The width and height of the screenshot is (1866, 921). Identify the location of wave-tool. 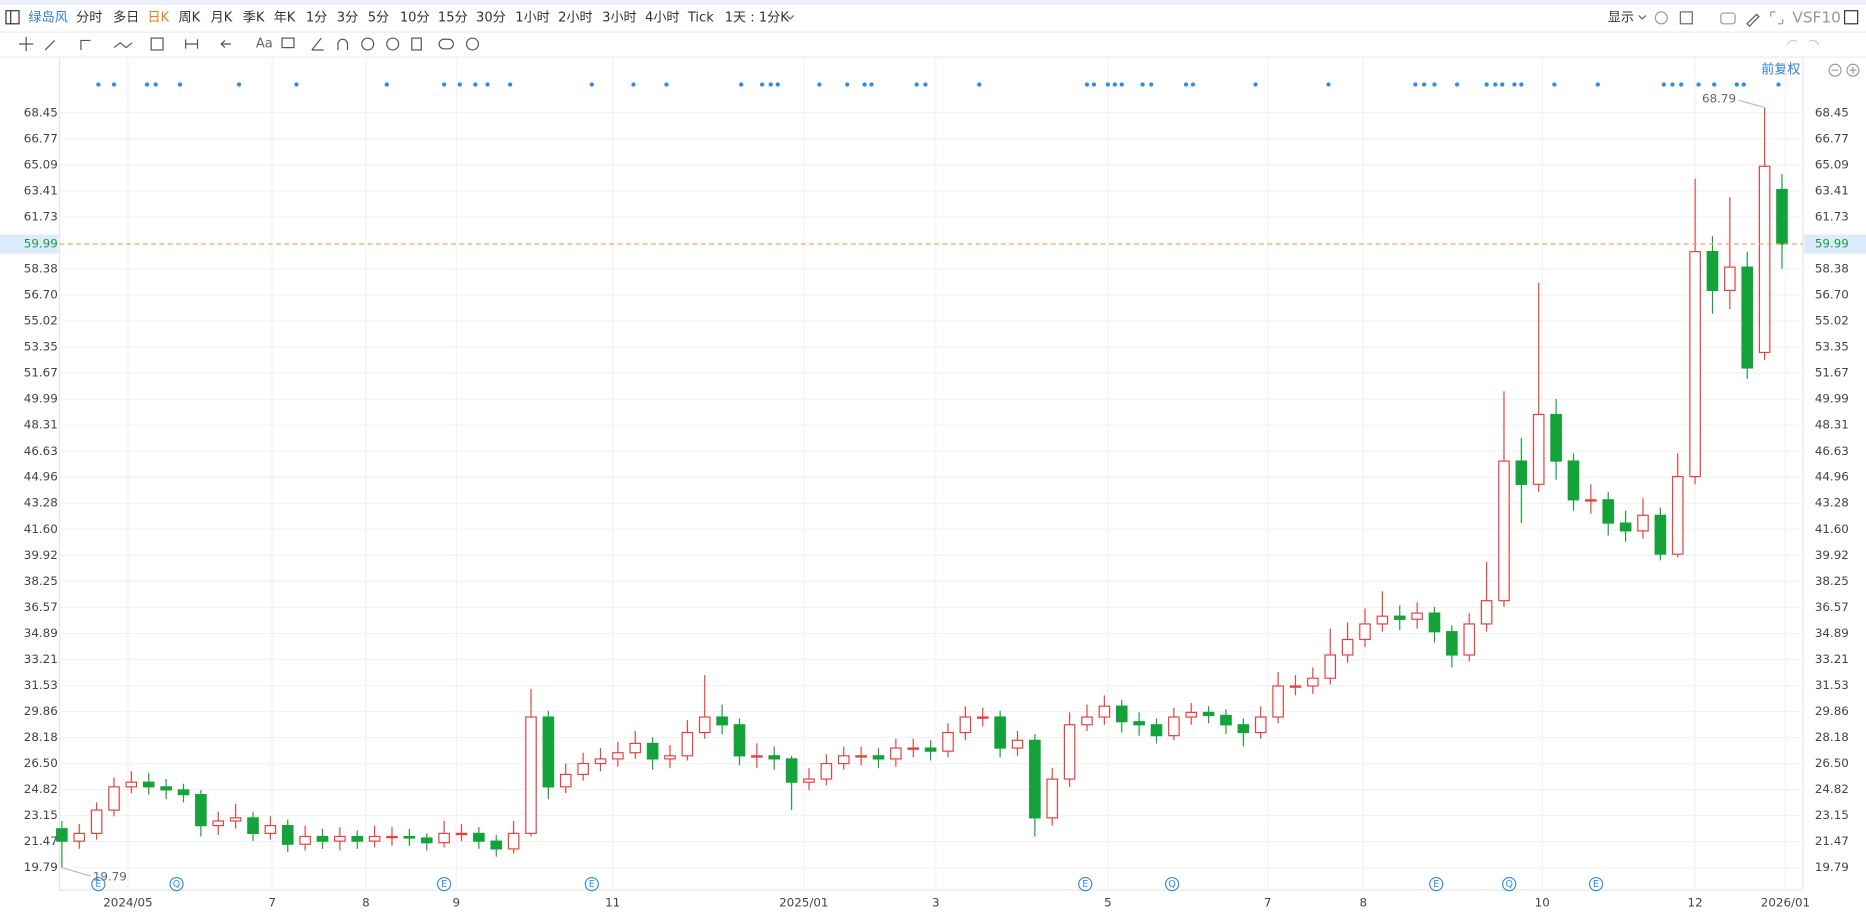
(123, 45).